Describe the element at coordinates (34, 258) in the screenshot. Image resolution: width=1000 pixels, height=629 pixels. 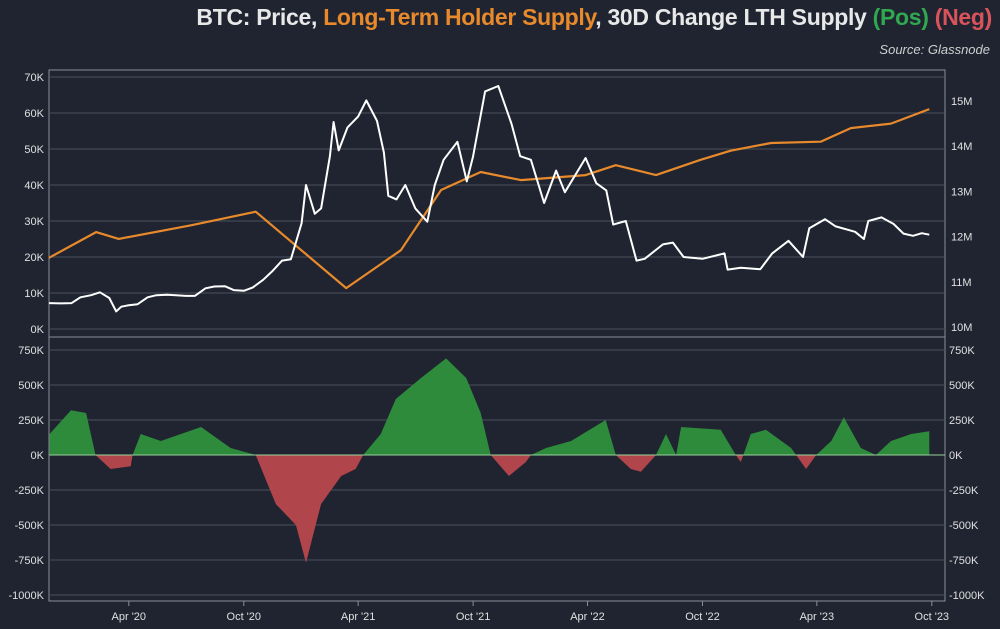
I see `left-axis-tick-label: 20K` at that location.